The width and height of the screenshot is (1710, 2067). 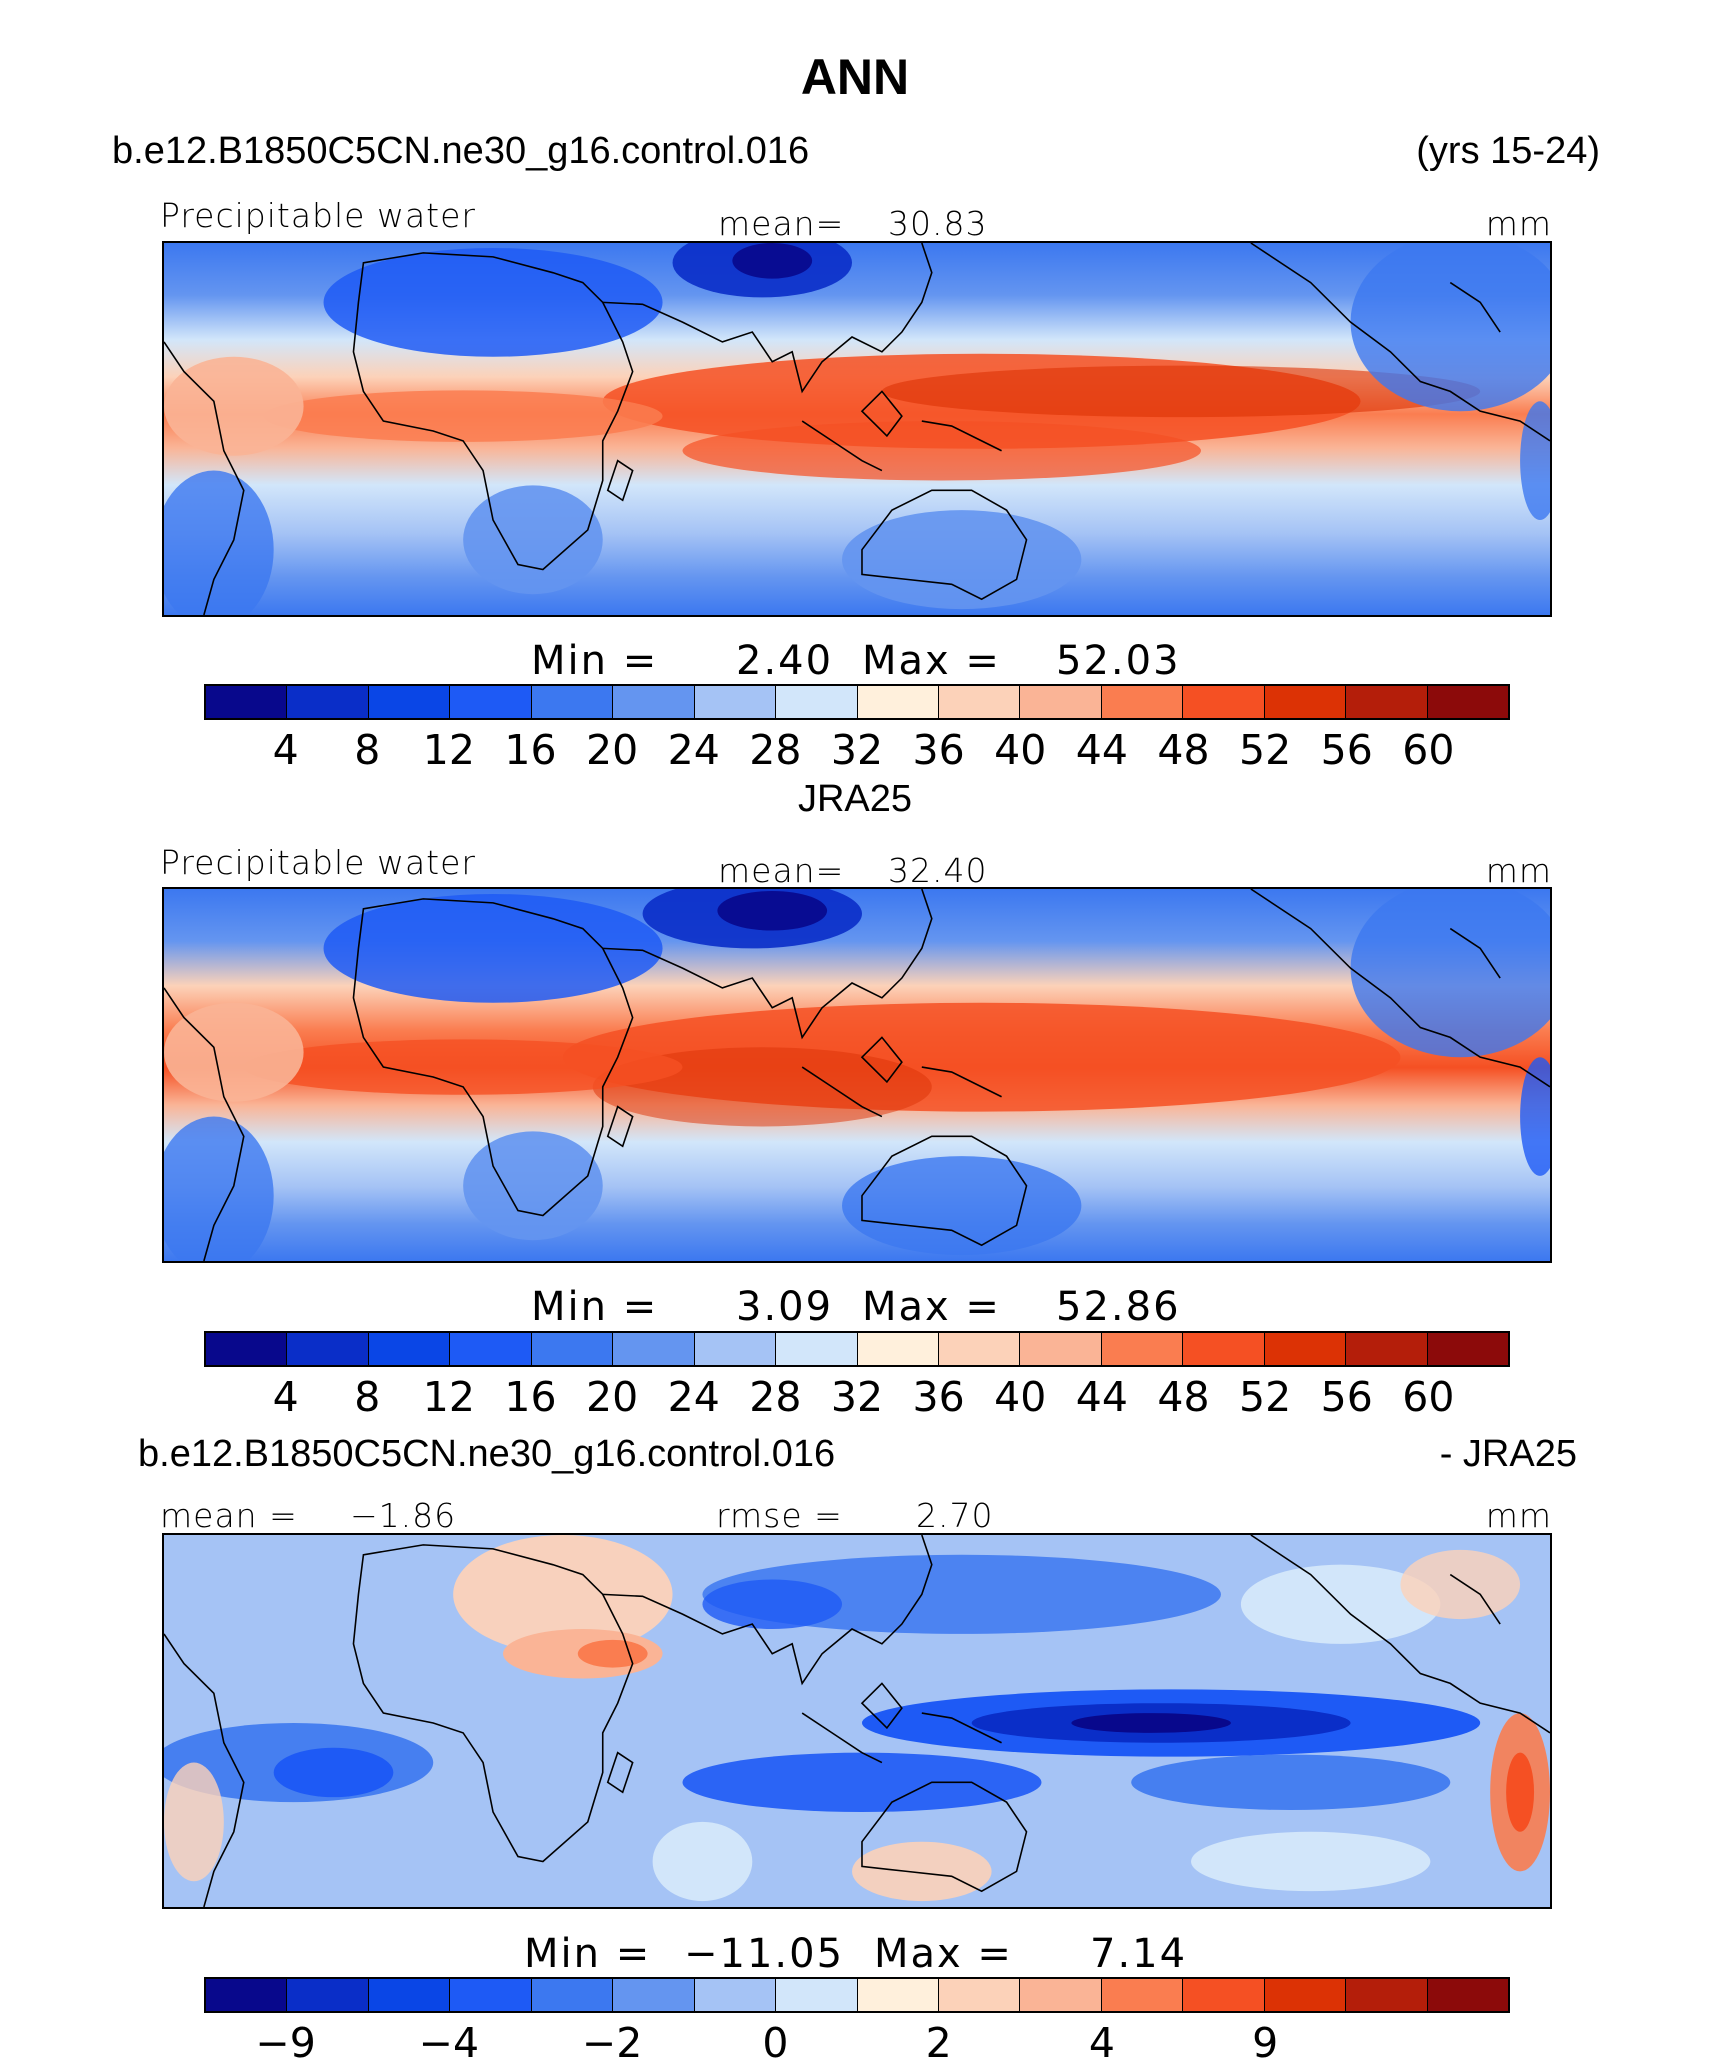 I want to click on panel2-map, so click(x=857, y=1075).